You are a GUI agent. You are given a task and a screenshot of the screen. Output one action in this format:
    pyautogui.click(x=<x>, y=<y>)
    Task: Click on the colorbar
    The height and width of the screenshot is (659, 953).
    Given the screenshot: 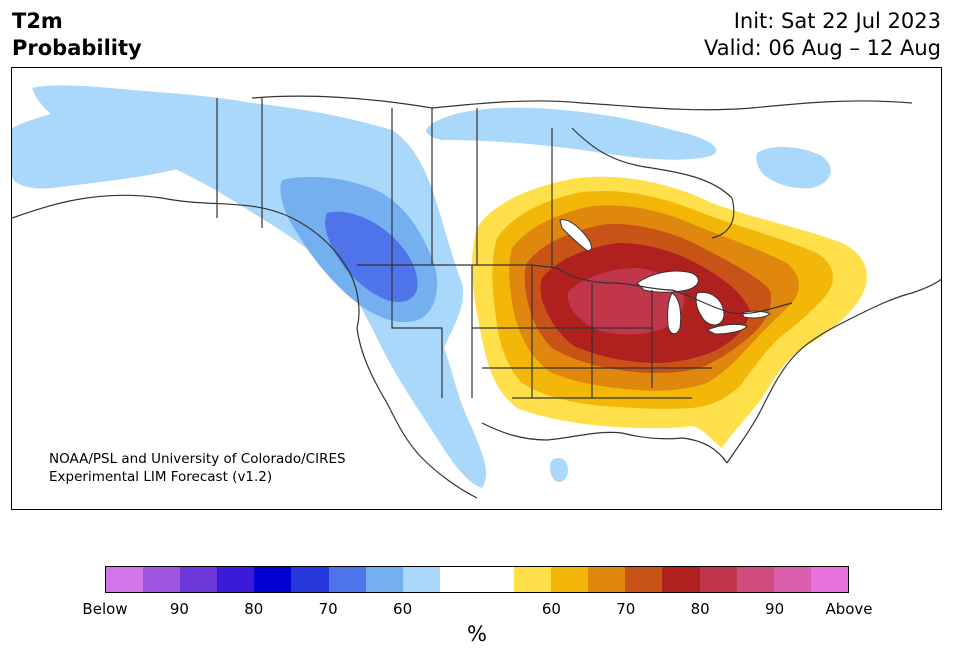 What is the action you would take?
    pyautogui.click(x=477, y=579)
    